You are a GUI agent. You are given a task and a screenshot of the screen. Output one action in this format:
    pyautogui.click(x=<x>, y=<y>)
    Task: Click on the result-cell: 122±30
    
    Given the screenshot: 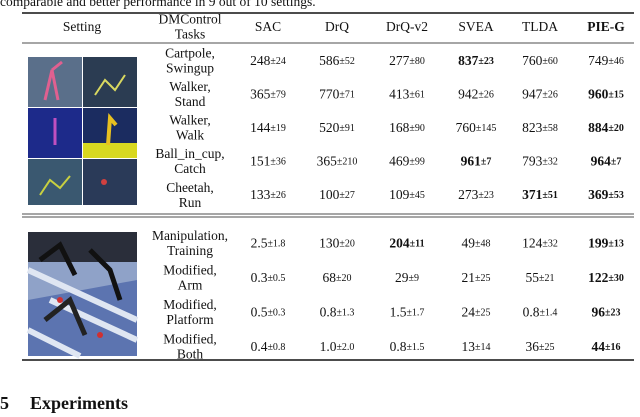 What is the action you would take?
    pyautogui.click(x=606, y=277)
    